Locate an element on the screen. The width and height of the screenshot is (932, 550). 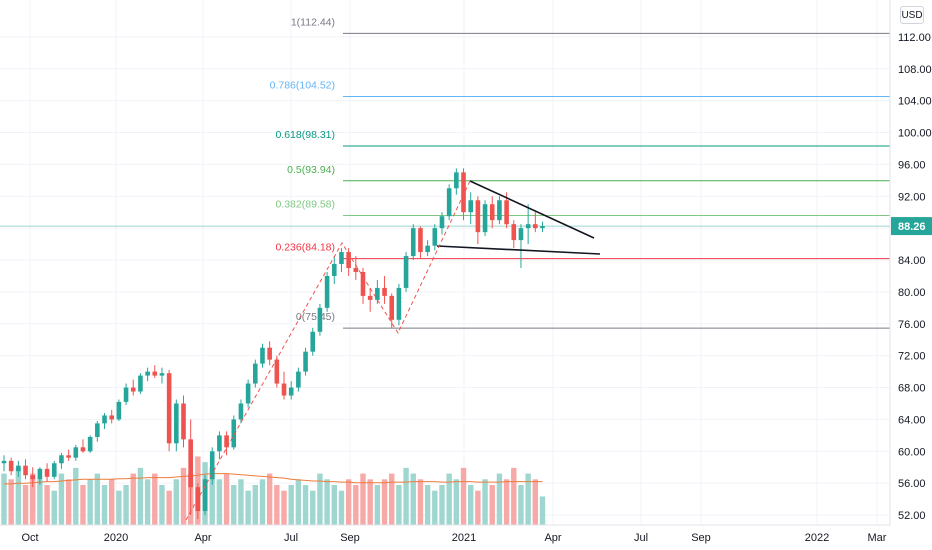
price-tick-label: 68.00 is located at coordinates (912, 389).